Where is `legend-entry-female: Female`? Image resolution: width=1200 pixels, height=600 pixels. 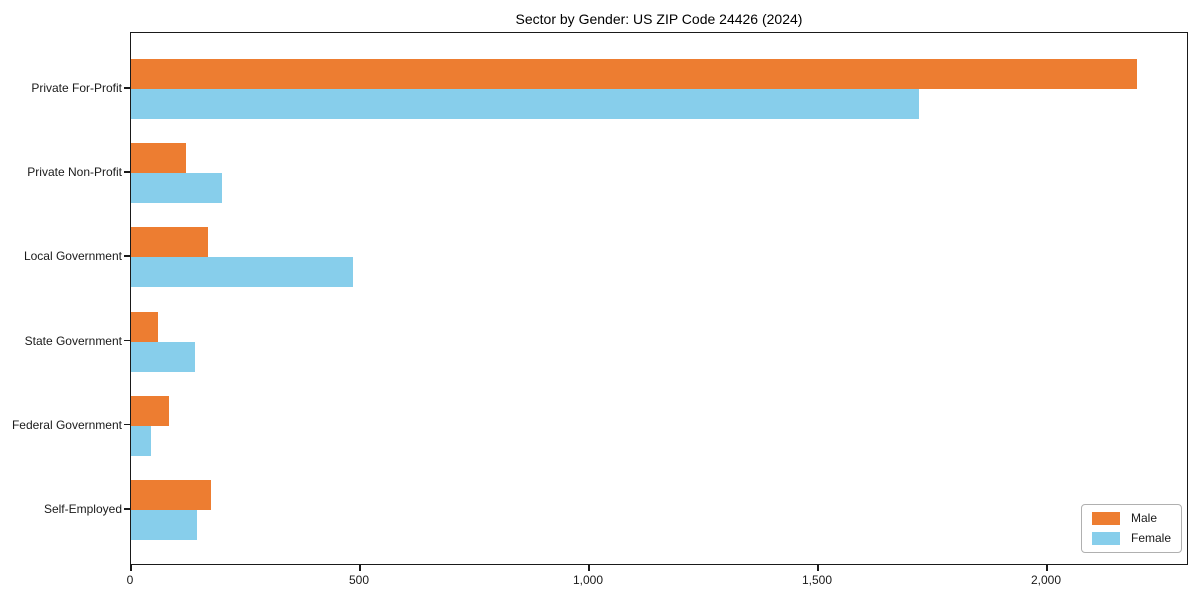 legend-entry-female: Female is located at coordinates (1131, 538).